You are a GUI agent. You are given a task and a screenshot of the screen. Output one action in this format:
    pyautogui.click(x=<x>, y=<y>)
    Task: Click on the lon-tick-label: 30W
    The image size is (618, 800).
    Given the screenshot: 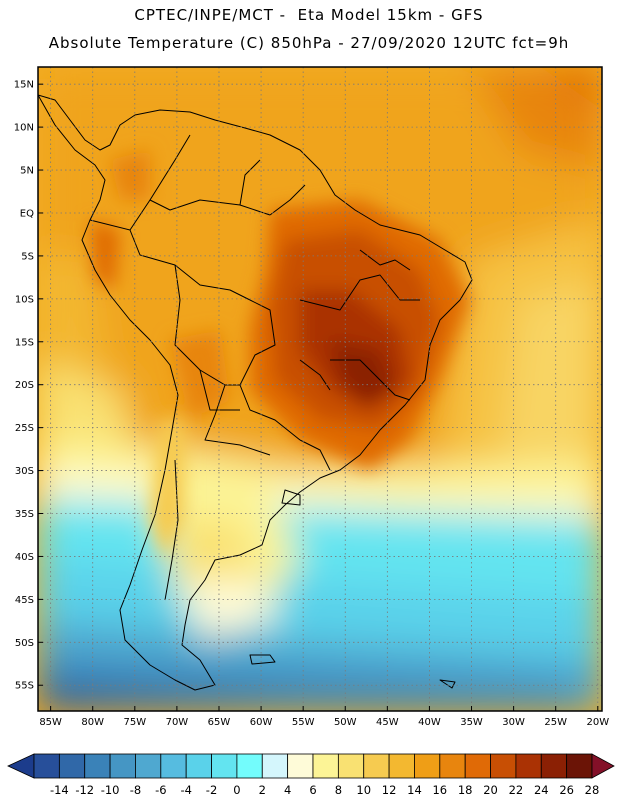 What is the action you would take?
    pyautogui.click(x=513, y=722)
    